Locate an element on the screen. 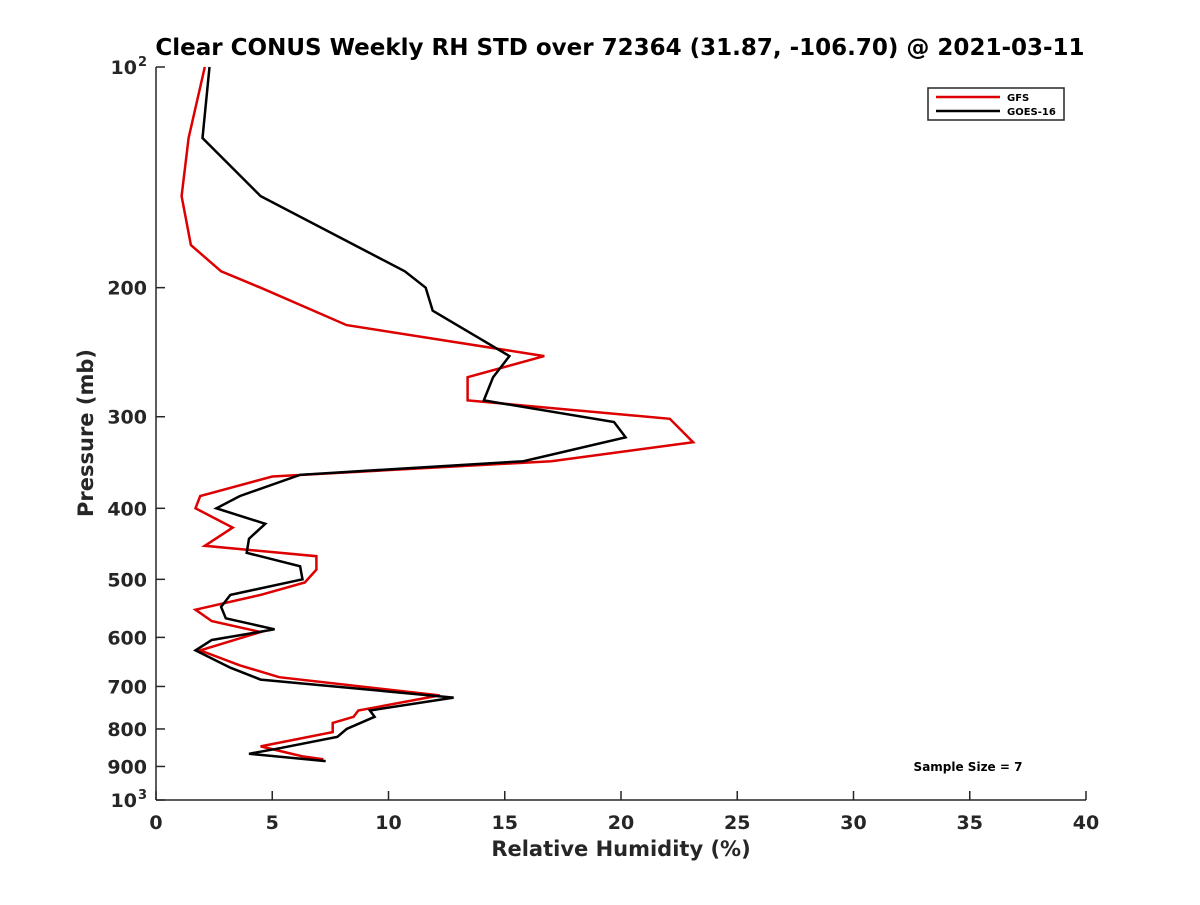  x-tick-label: 25 is located at coordinates (737, 823).